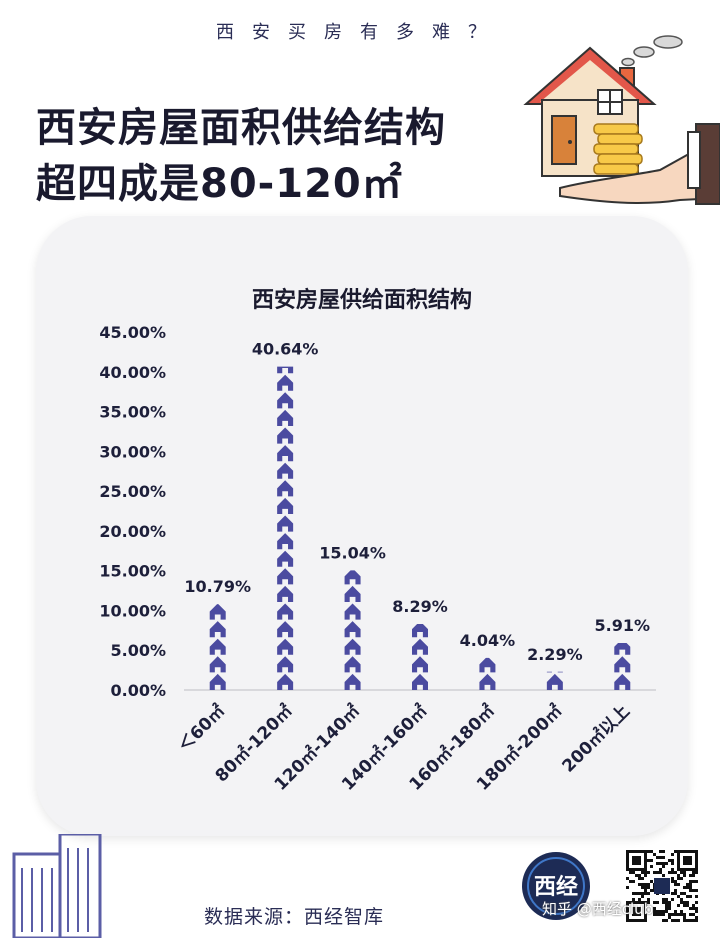 The height and width of the screenshot is (938, 720). I want to click on y-tick-label: 30.00%, so click(132, 451).